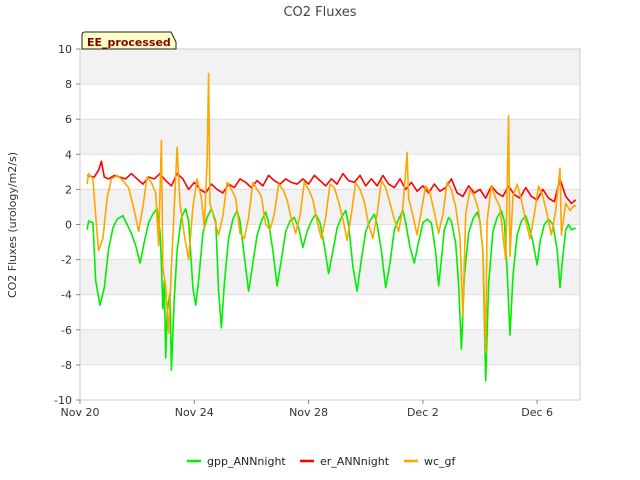 This screenshot has height=480, width=640. Describe the element at coordinates (68, 154) in the screenshot. I see `y-tick-label: 4` at that location.